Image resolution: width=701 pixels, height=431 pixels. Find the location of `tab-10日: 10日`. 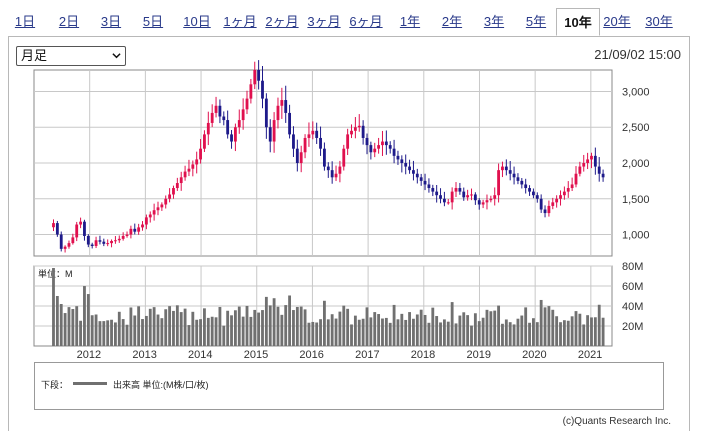

tab-10日: 10日 is located at coordinates (197, 21).